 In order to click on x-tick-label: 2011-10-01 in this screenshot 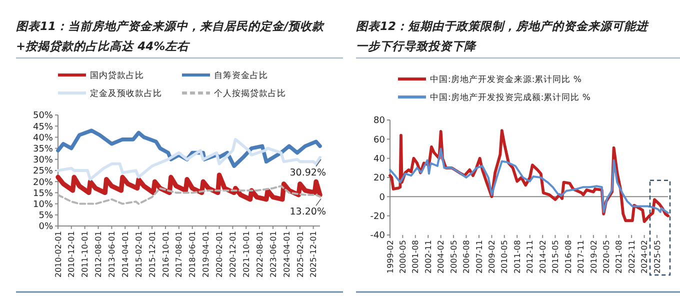, I will do `click(85, 254)`.